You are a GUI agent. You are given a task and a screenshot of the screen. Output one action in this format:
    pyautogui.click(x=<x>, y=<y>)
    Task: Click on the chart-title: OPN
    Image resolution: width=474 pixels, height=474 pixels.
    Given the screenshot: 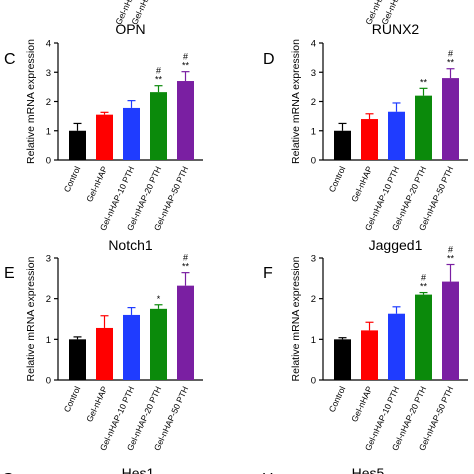 What is the action you would take?
    pyautogui.click(x=130, y=29)
    